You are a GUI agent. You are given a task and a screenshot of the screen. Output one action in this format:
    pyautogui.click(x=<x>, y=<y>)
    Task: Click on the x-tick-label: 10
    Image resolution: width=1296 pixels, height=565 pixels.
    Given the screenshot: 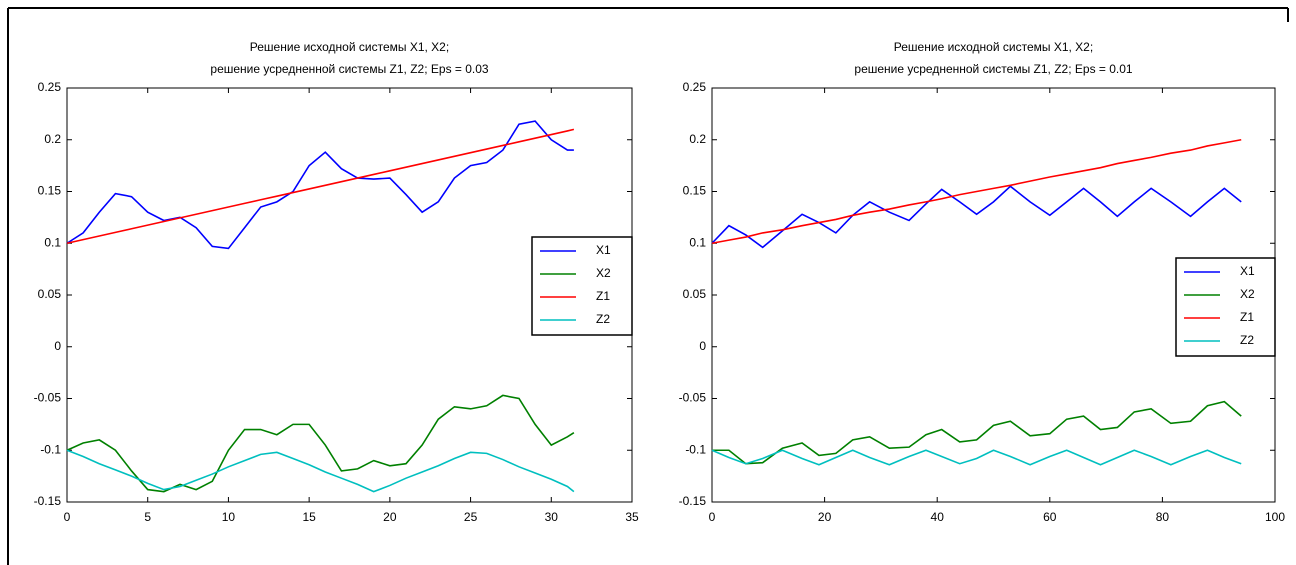 What is the action you would take?
    pyautogui.click(x=229, y=517)
    